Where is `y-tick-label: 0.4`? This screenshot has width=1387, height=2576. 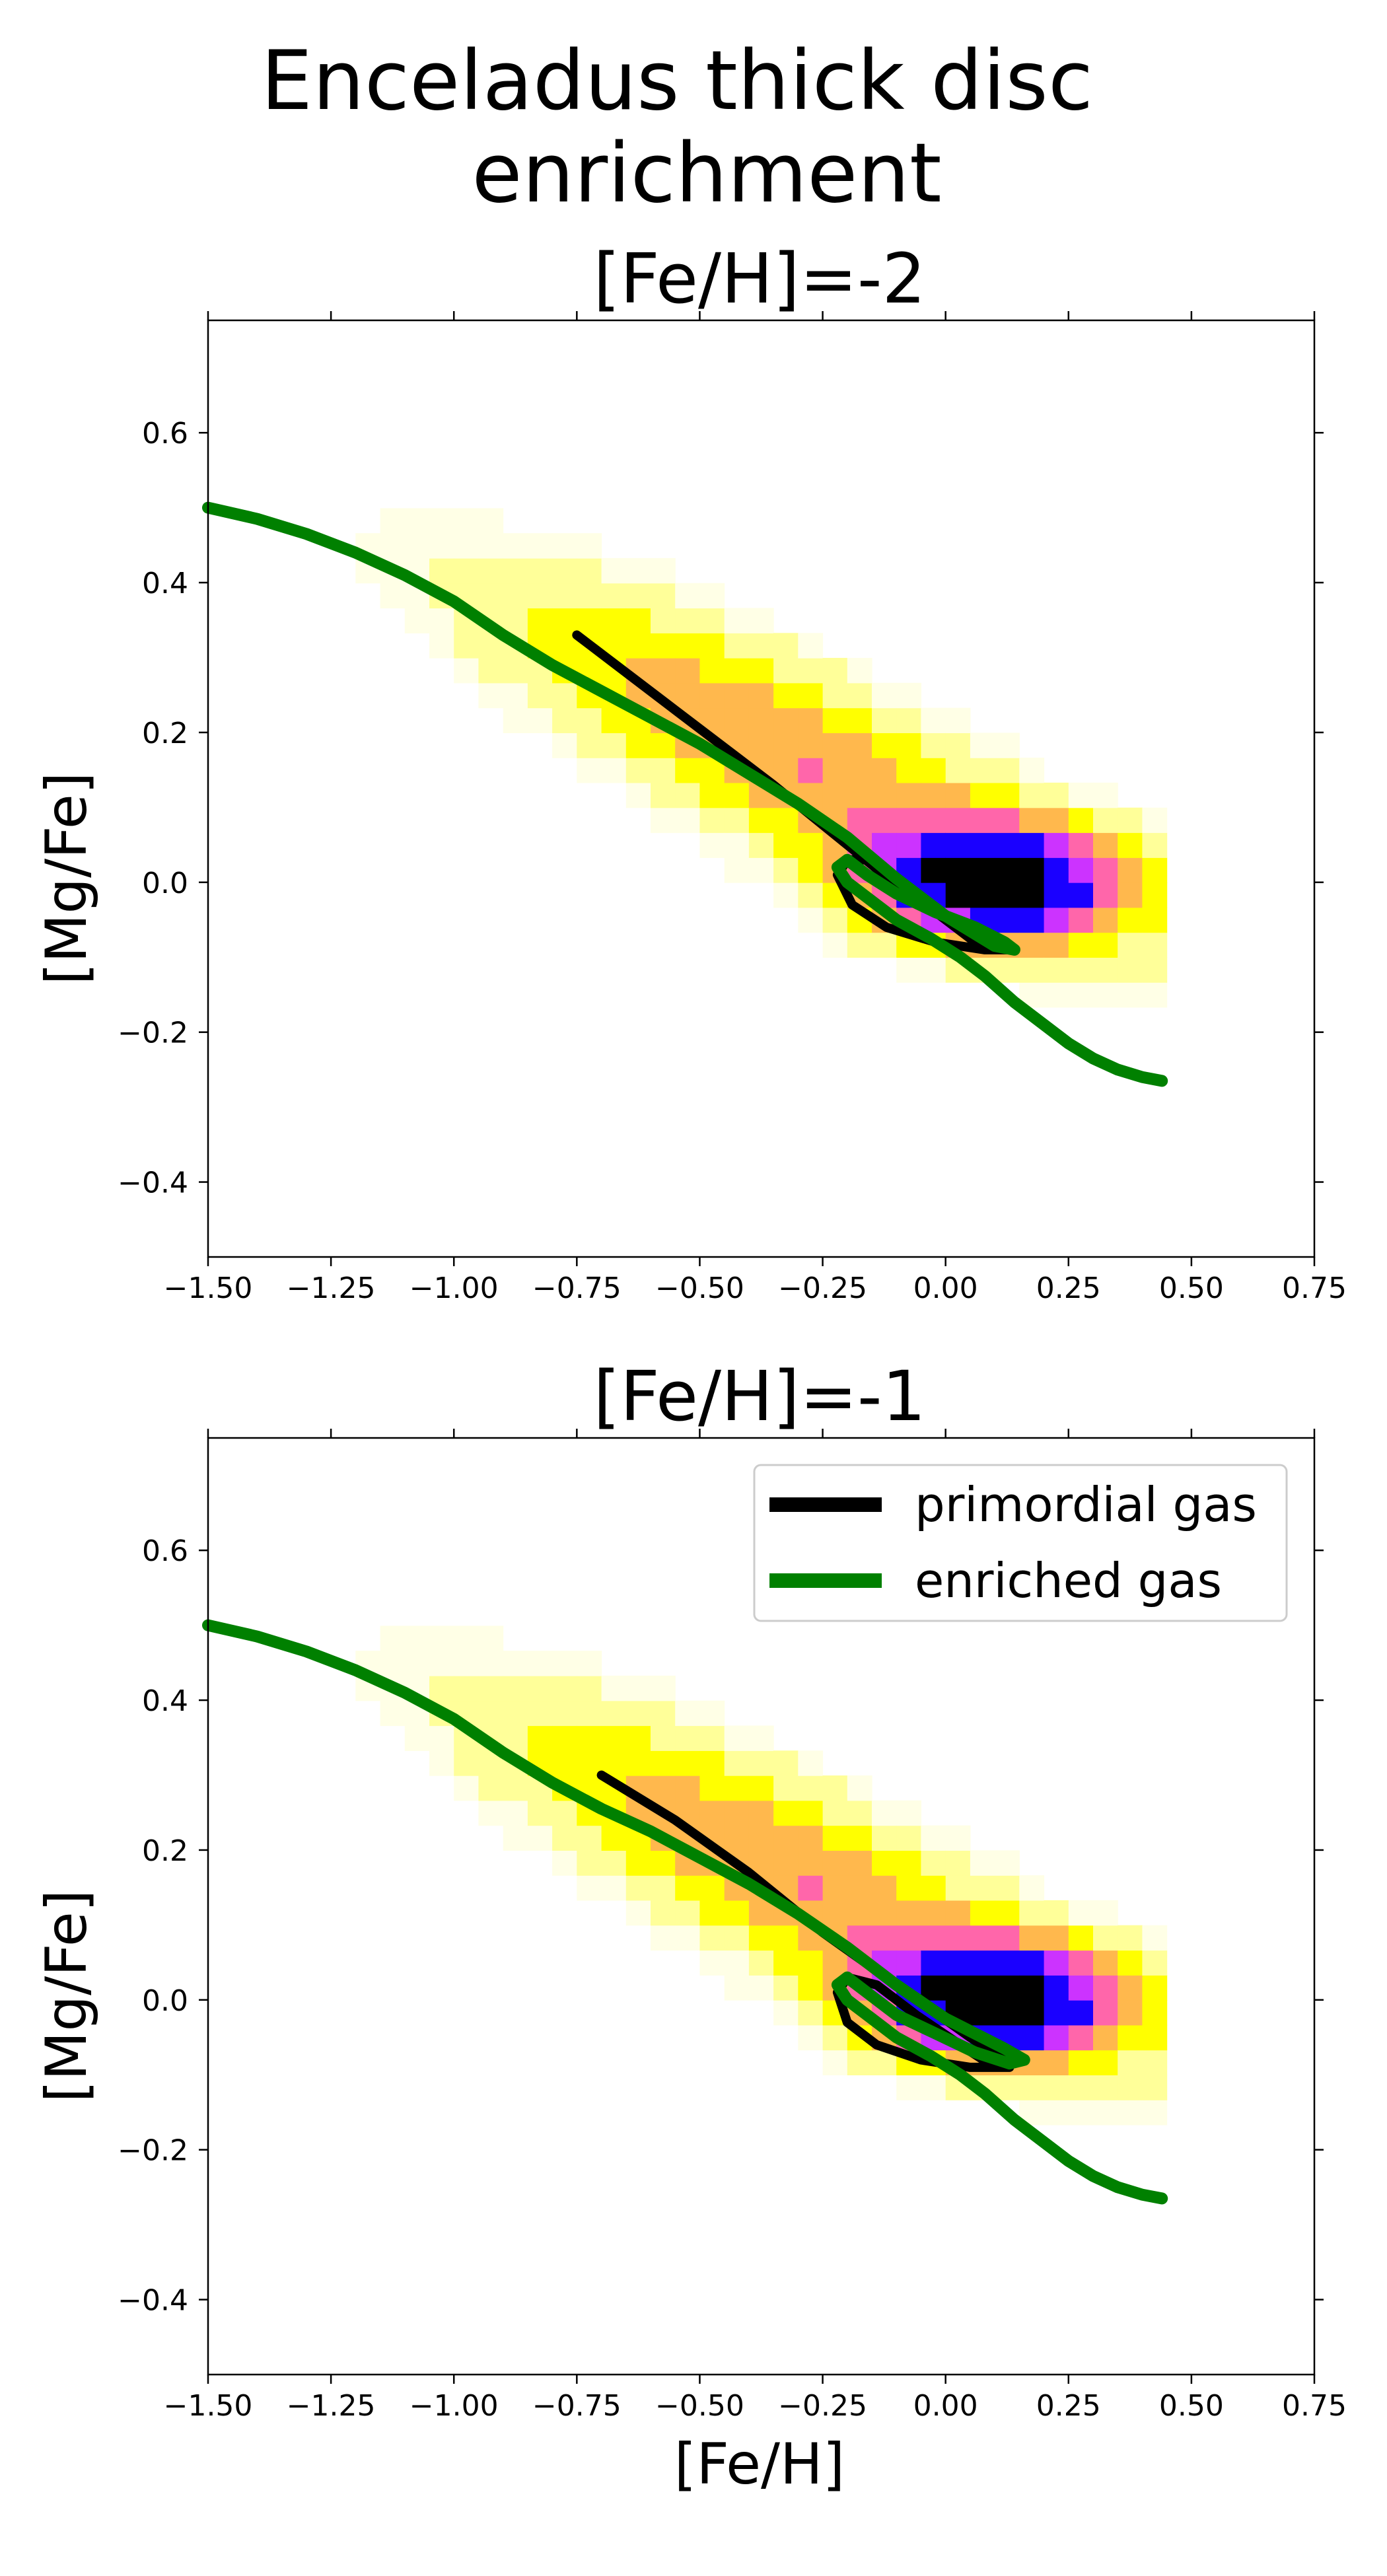 y-tick-label: 0.4 is located at coordinates (165, 1701).